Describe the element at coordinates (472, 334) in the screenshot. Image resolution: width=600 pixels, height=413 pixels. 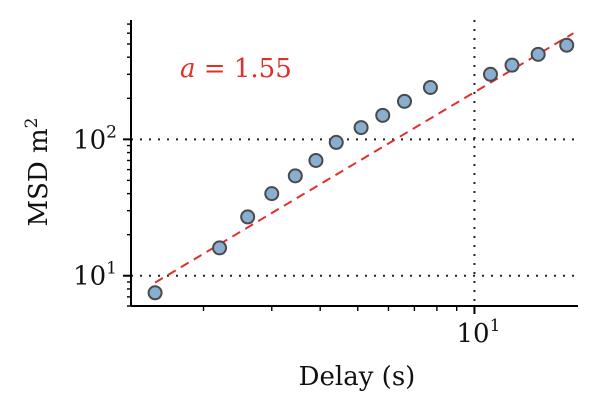
I see `x-tick-base: 10` at that location.